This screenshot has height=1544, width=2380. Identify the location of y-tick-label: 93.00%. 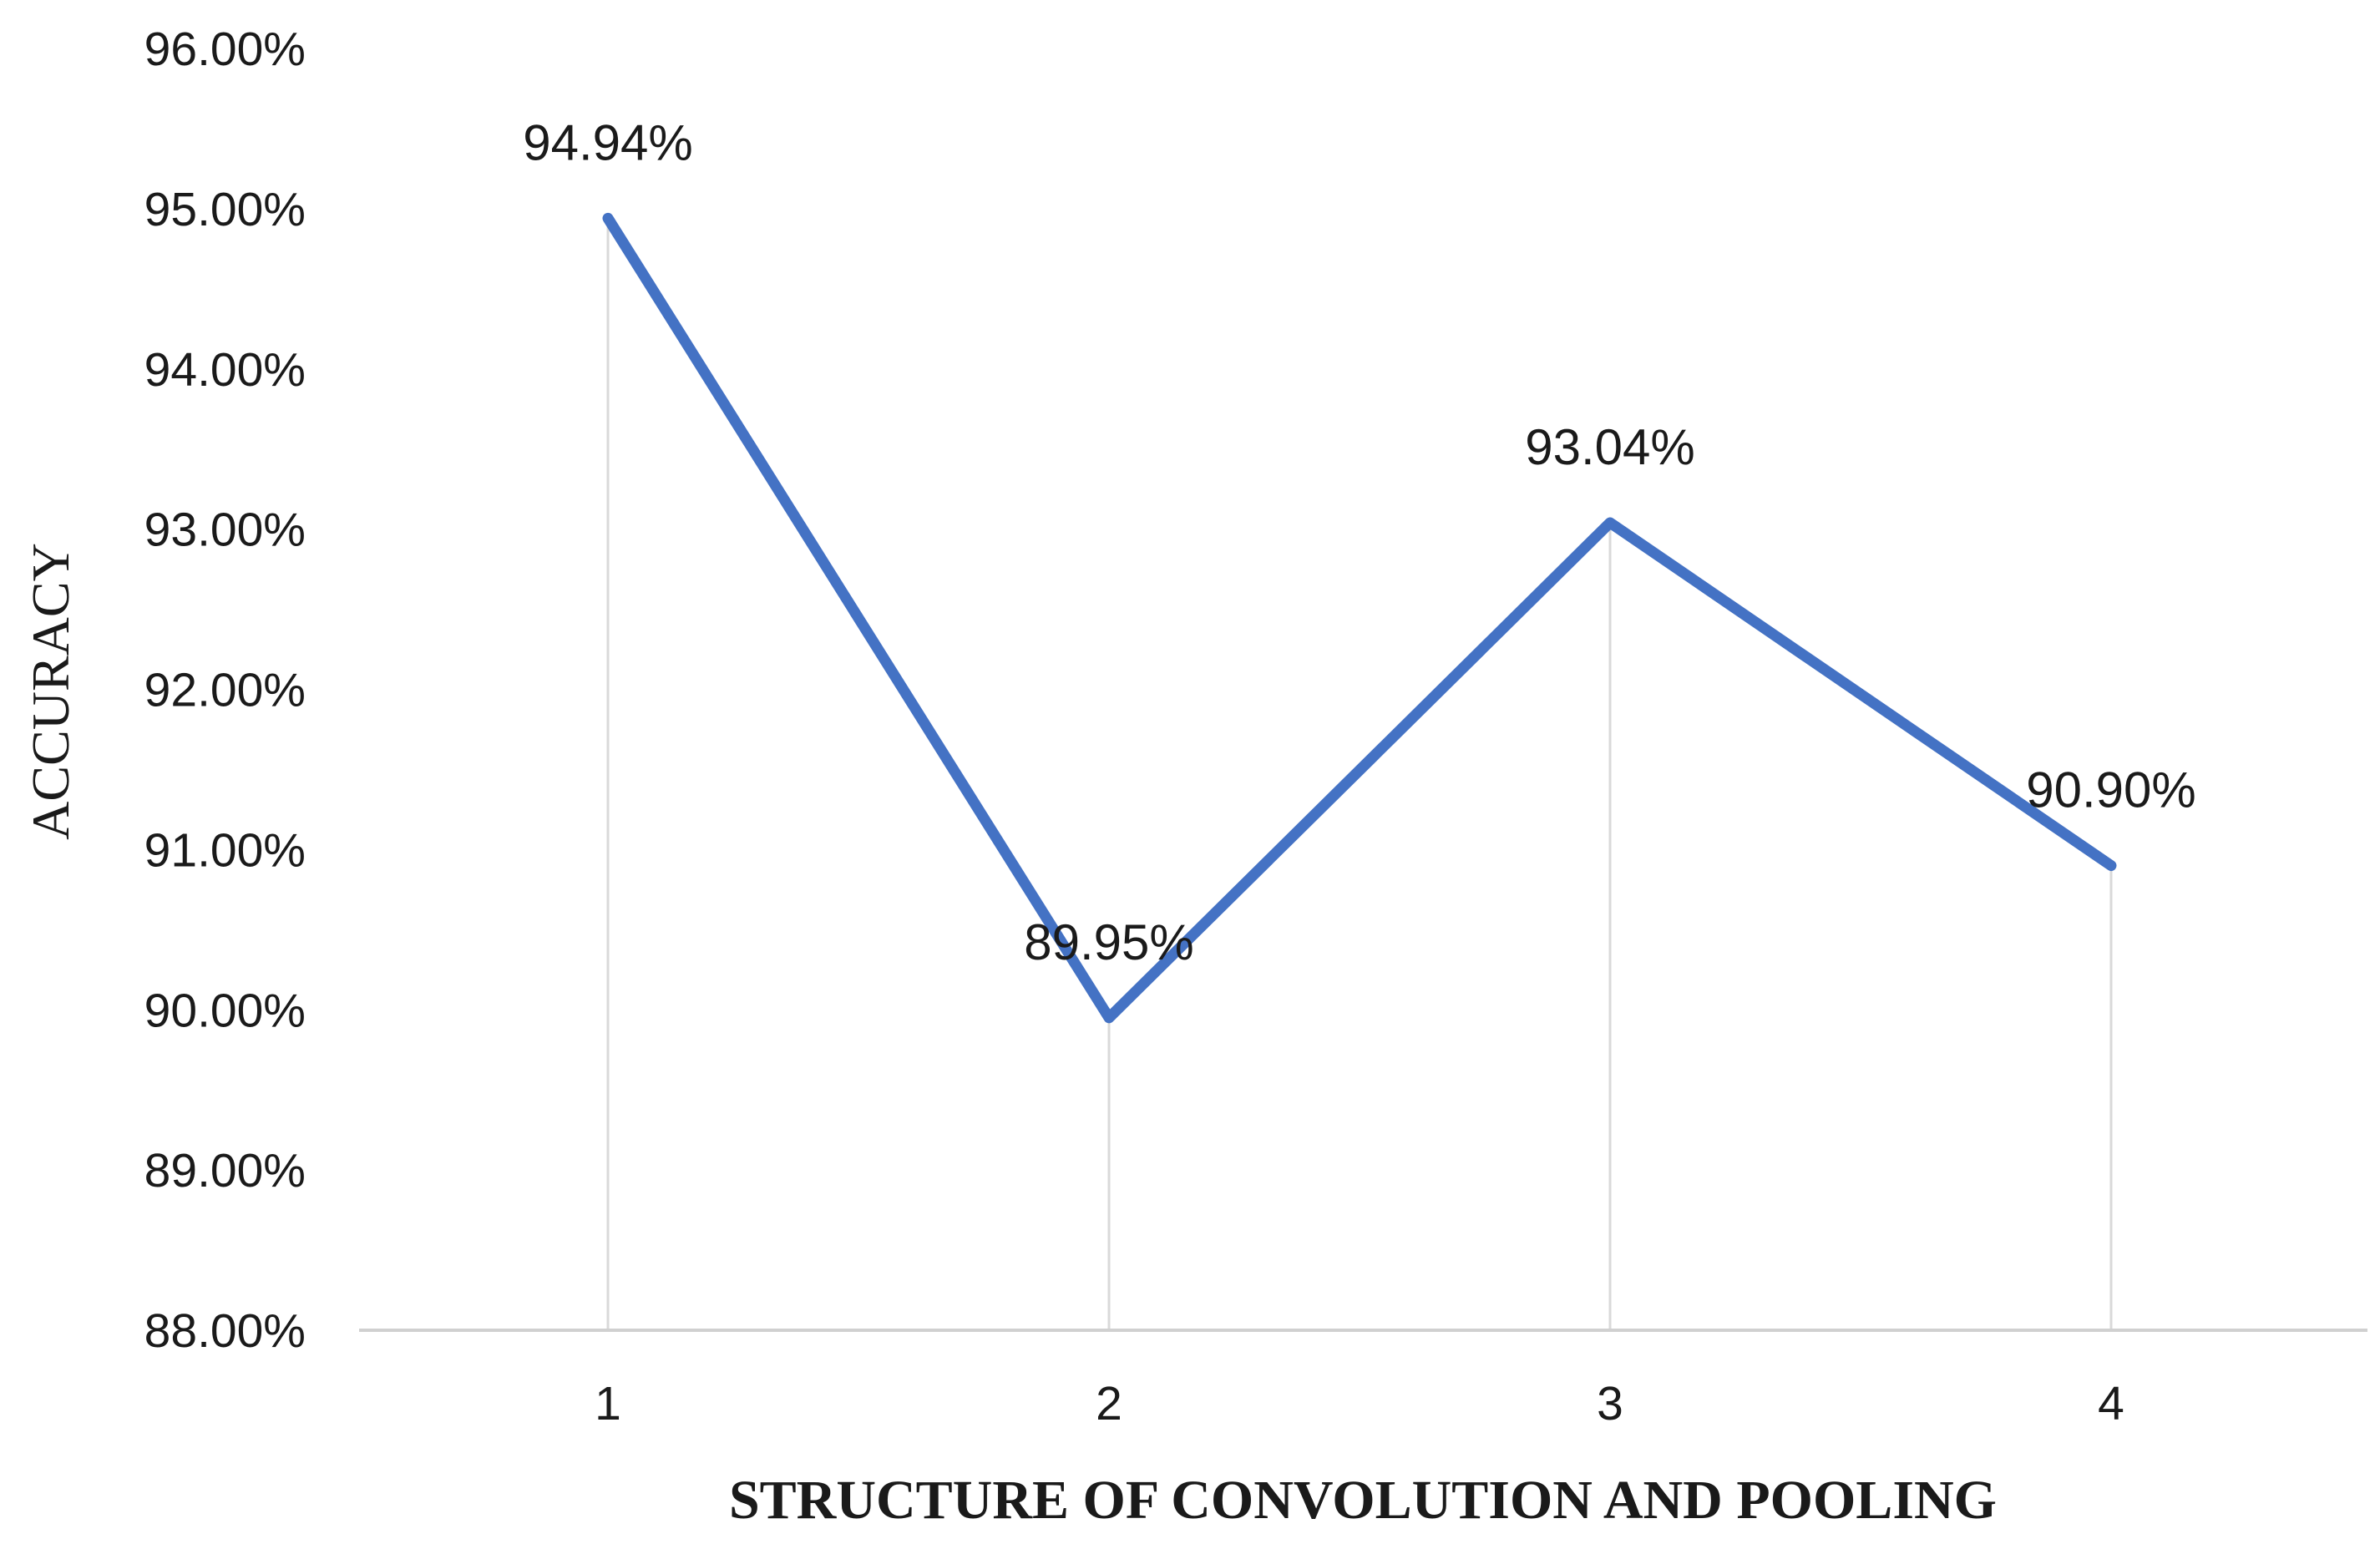
(225, 530).